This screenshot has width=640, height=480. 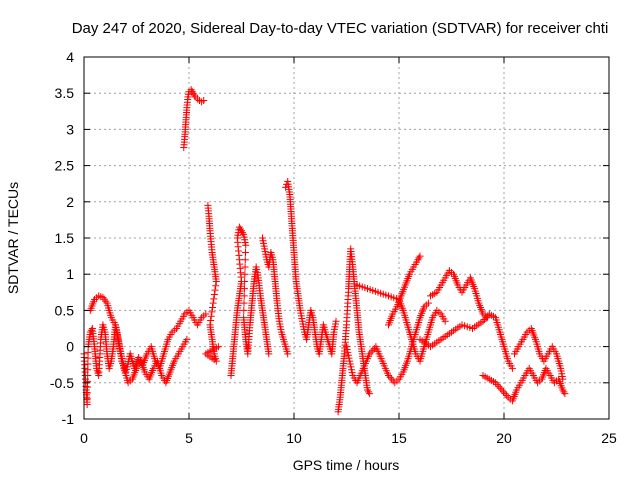 I want to click on x-tick-label: 0, so click(x=84, y=438).